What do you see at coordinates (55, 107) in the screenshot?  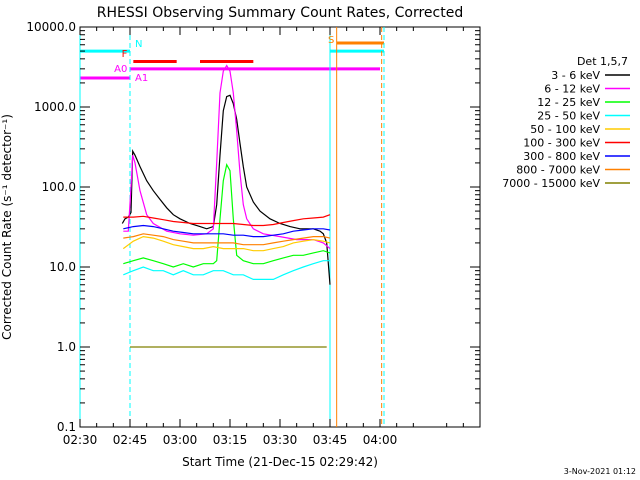 I see `y-tick-label: 1000.0` at bounding box center [55, 107].